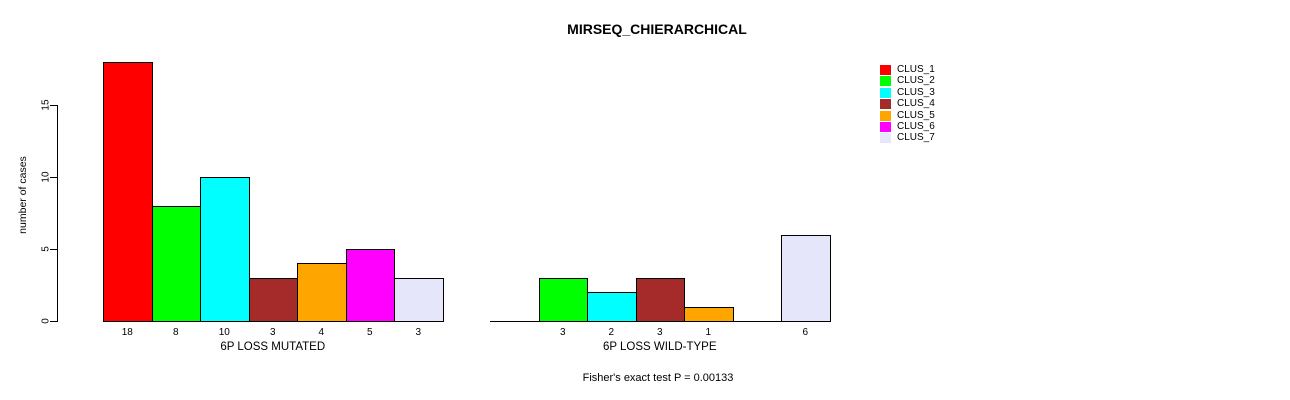 The width and height of the screenshot is (1290, 400). I want to click on legend-label: CLUS_3, so click(916, 92).